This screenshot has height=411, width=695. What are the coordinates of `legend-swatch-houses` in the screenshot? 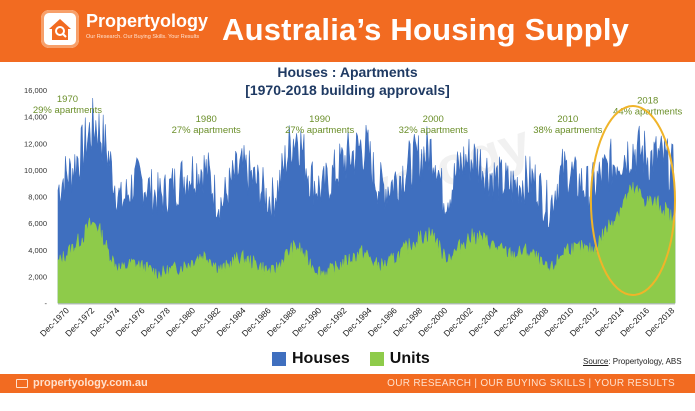 It's located at (279, 359).